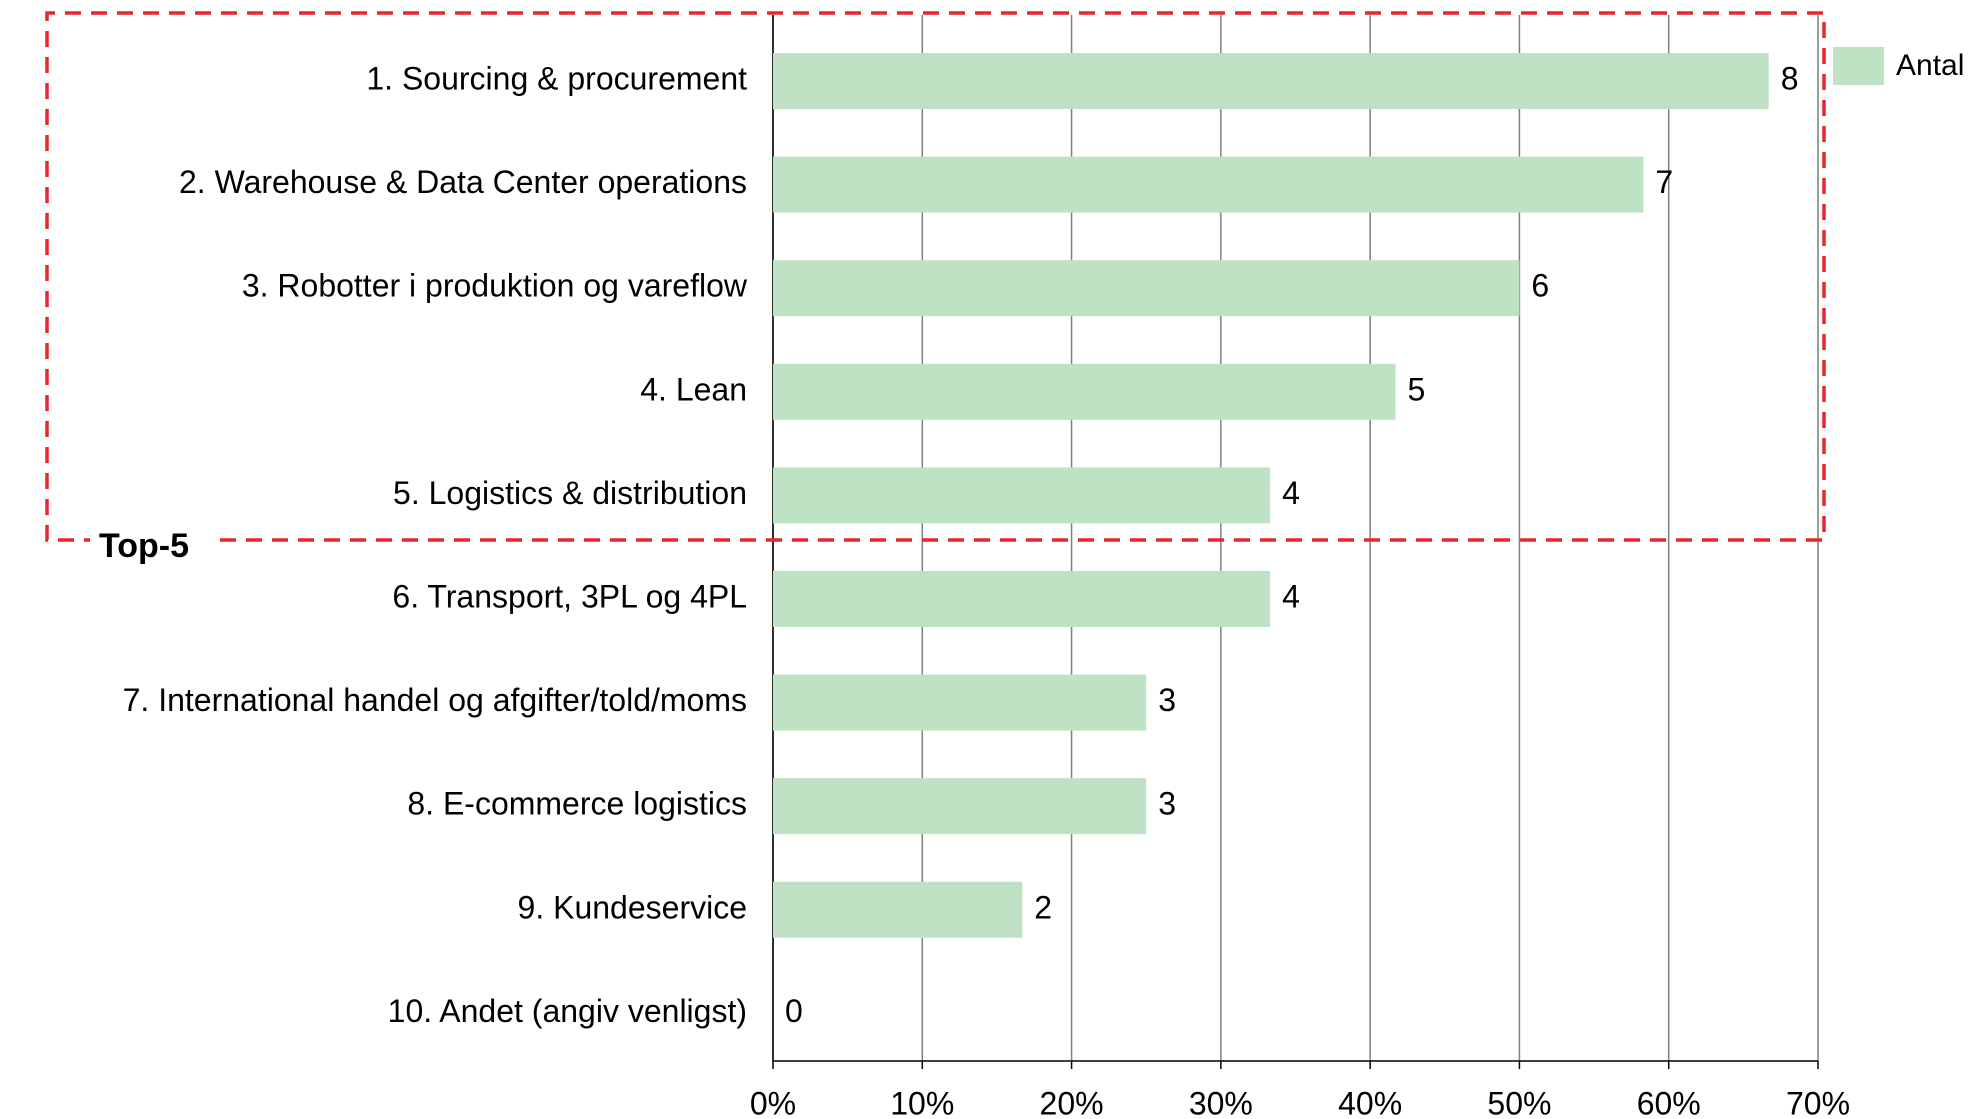 This screenshot has height=1119, width=1983. I want to click on legend-swatch, so click(1858, 66).